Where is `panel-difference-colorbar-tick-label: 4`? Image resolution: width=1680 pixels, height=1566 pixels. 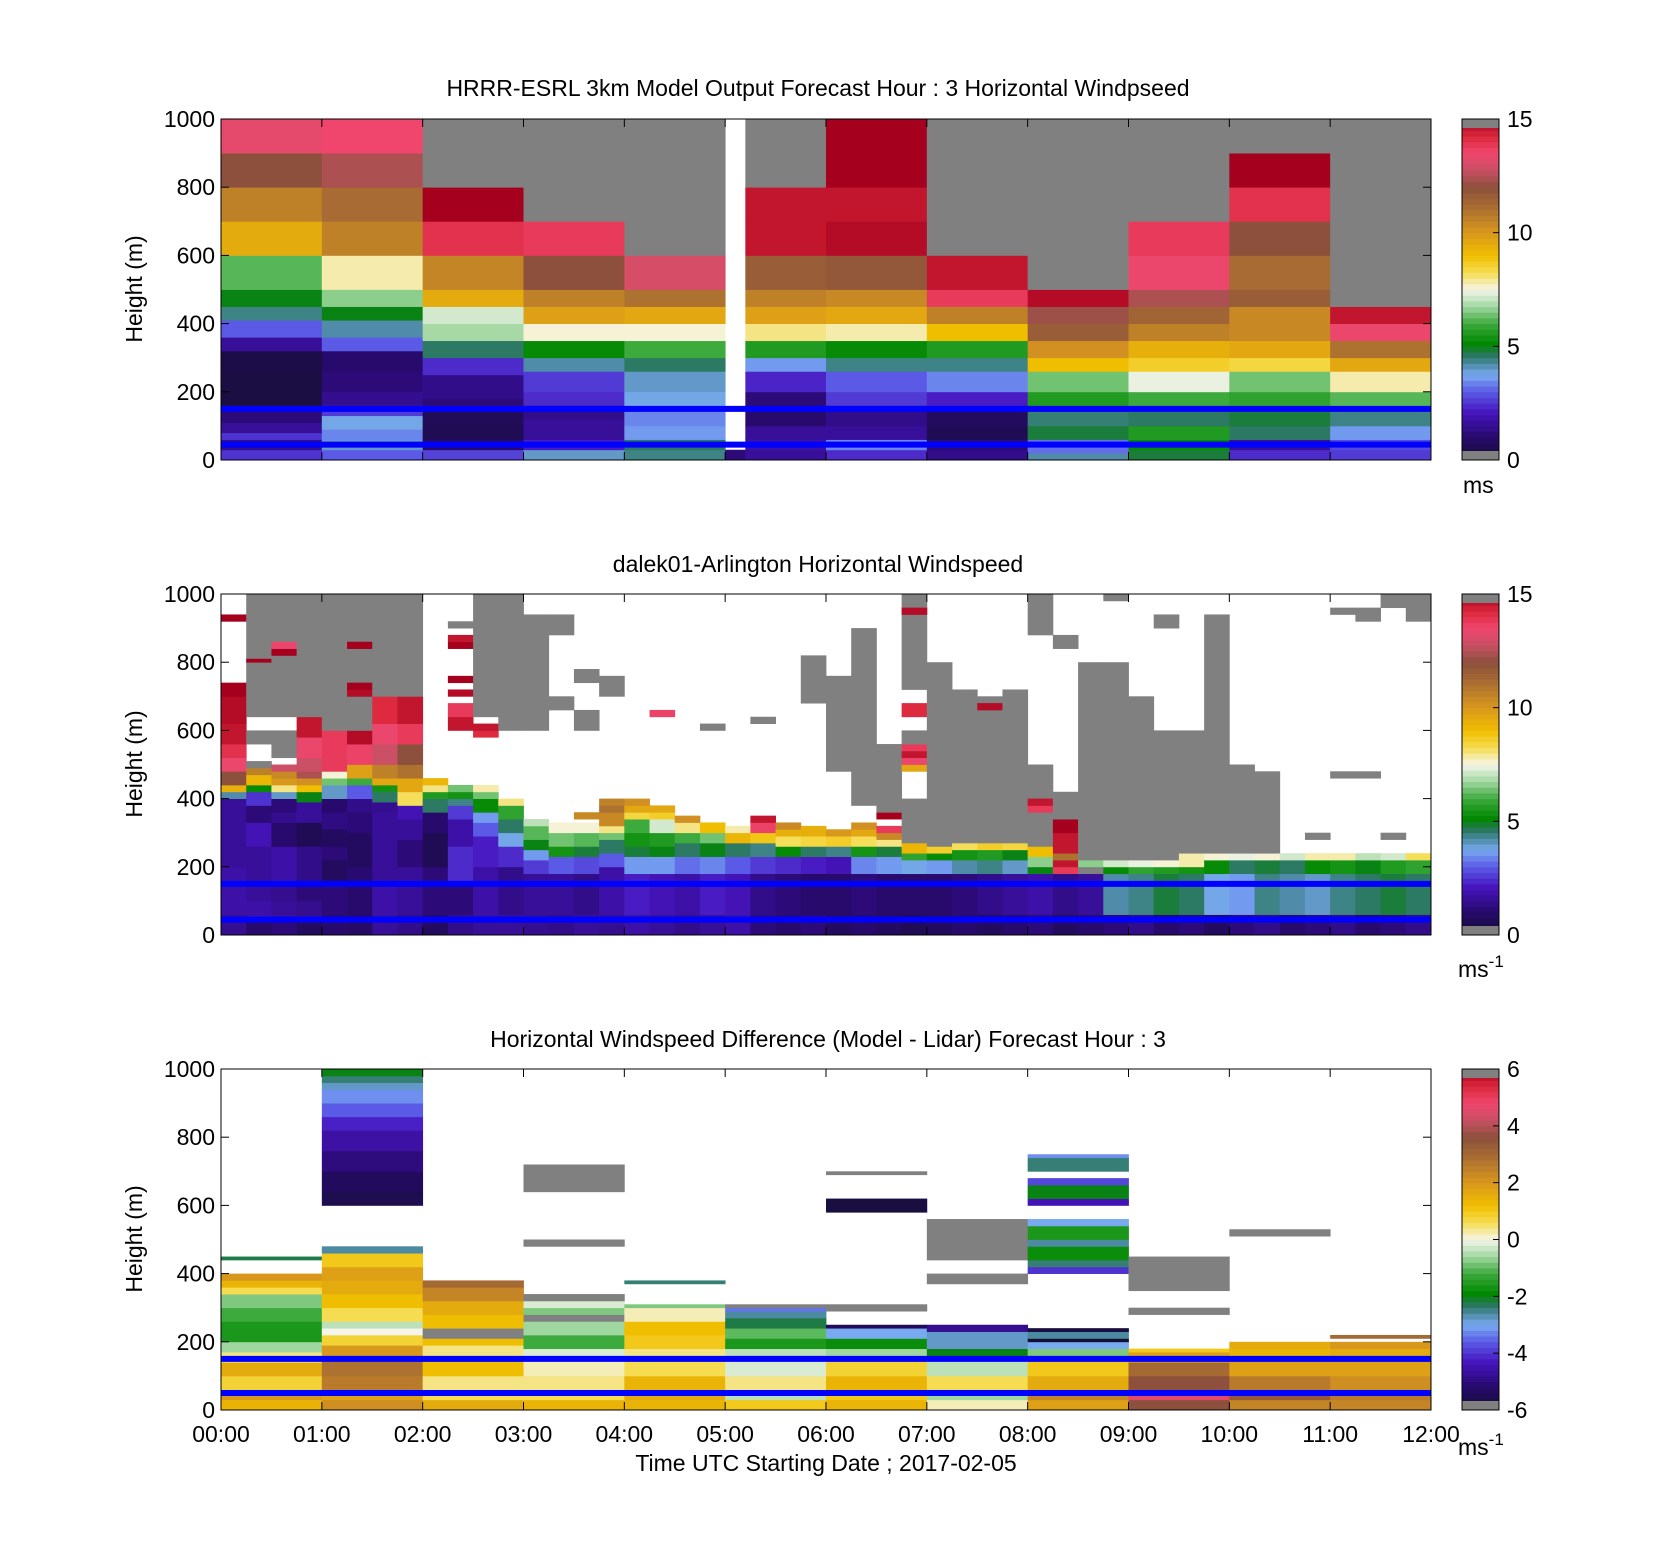 panel-difference-colorbar-tick-label: 4 is located at coordinates (1513, 1126).